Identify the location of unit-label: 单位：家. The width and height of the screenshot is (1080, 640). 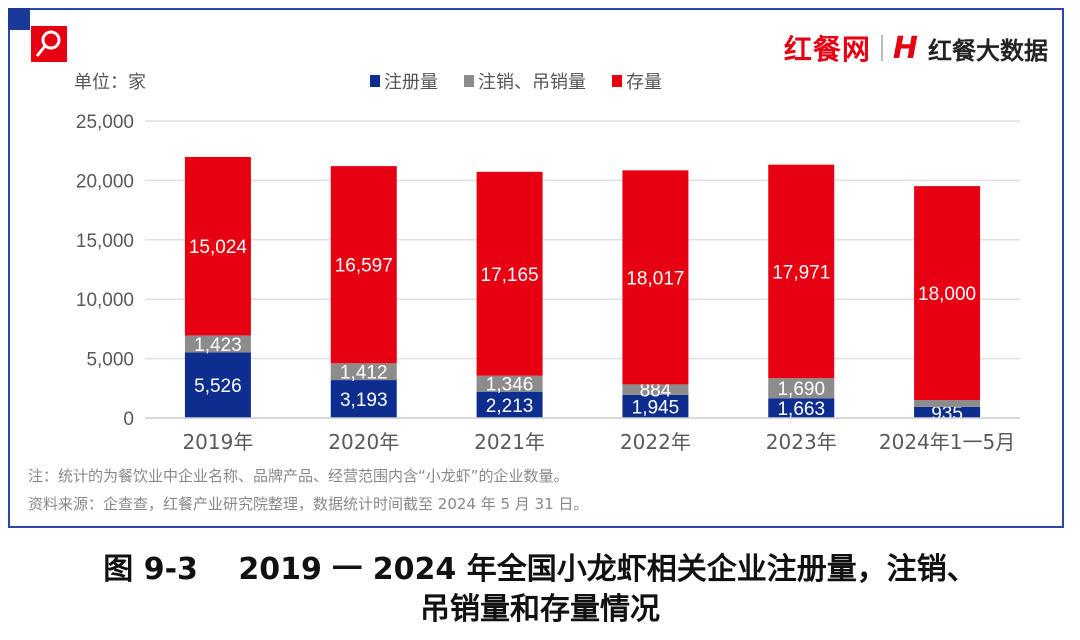
(110, 82).